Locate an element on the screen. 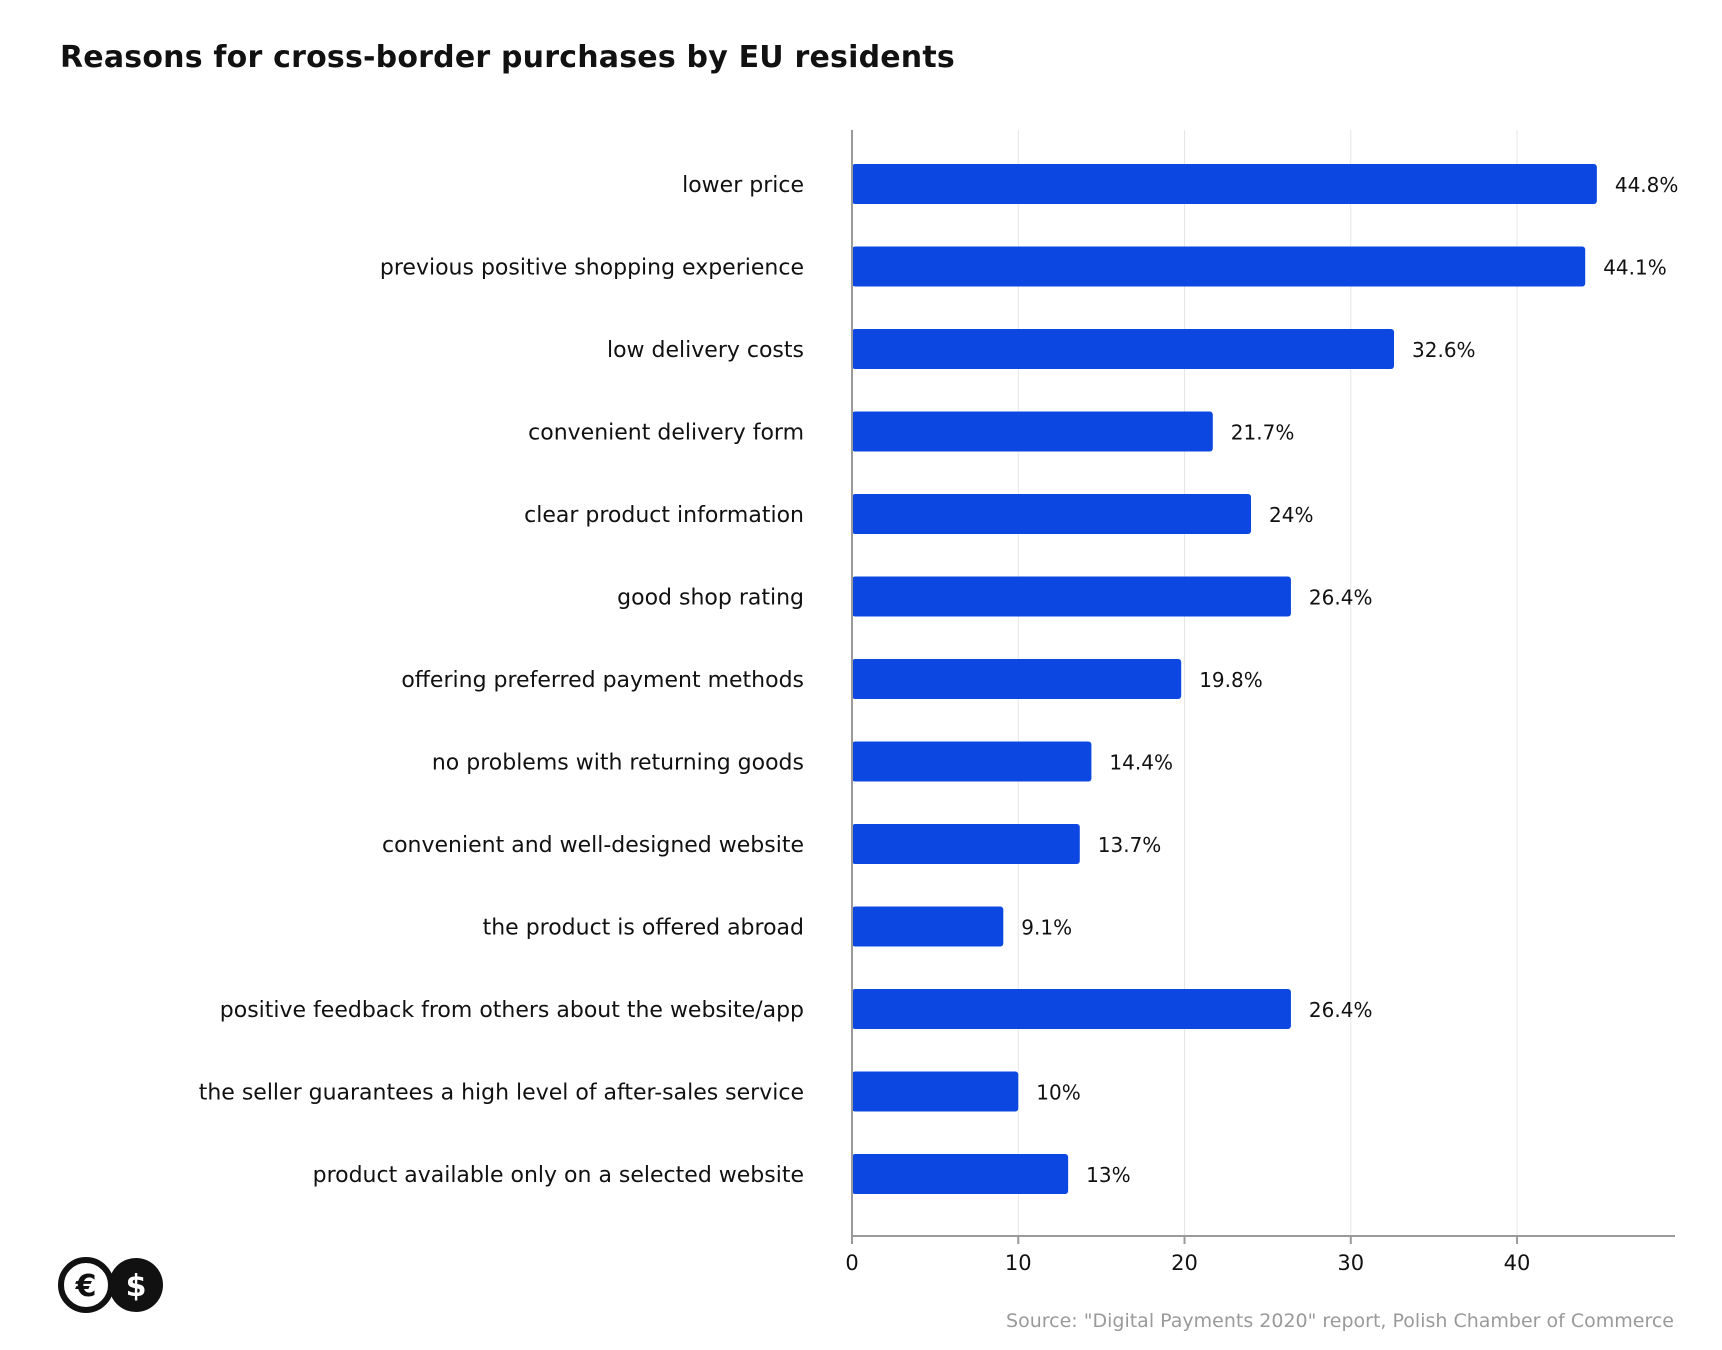  x-tick-label: 40 is located at coordinates (1517, 1263).